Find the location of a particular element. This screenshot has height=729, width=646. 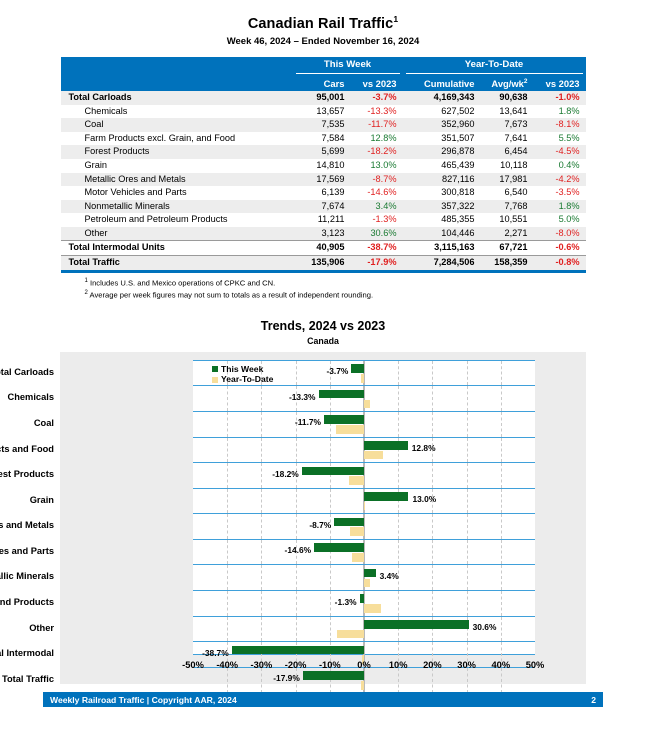

cell-week-vs-2023: -18.2% is located at coordinates (376, 152).